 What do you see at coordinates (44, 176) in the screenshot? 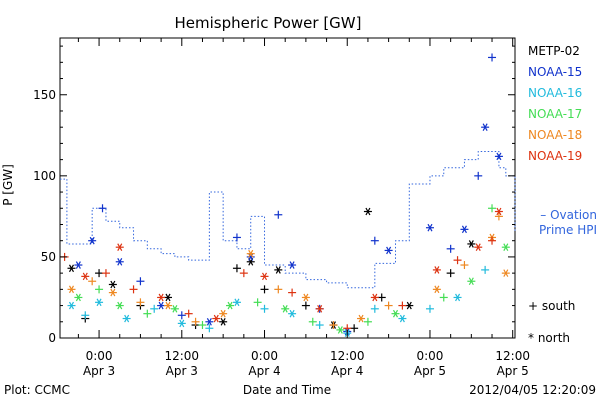
I see `y-tick-label: 100` at bounding box center [44, 176].